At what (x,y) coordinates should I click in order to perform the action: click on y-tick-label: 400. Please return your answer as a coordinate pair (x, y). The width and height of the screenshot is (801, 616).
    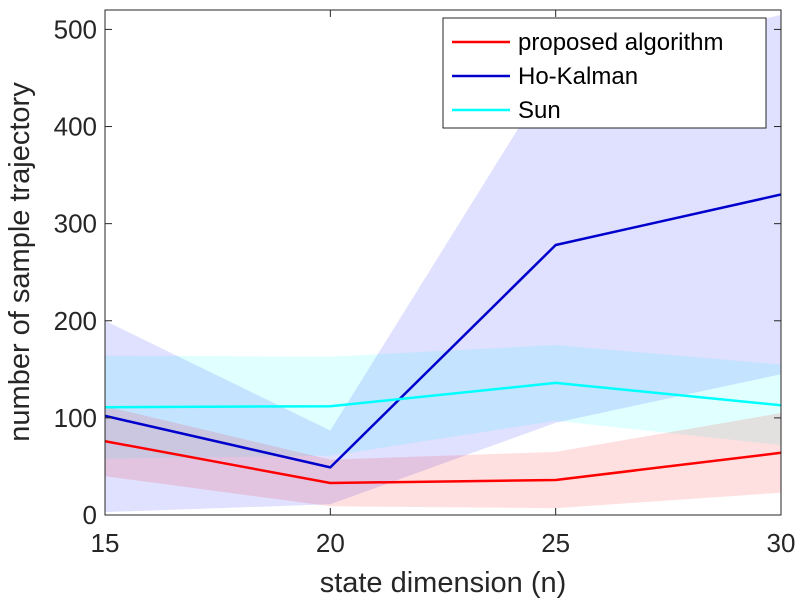
    Looking at the image, I should click on (75, 127).